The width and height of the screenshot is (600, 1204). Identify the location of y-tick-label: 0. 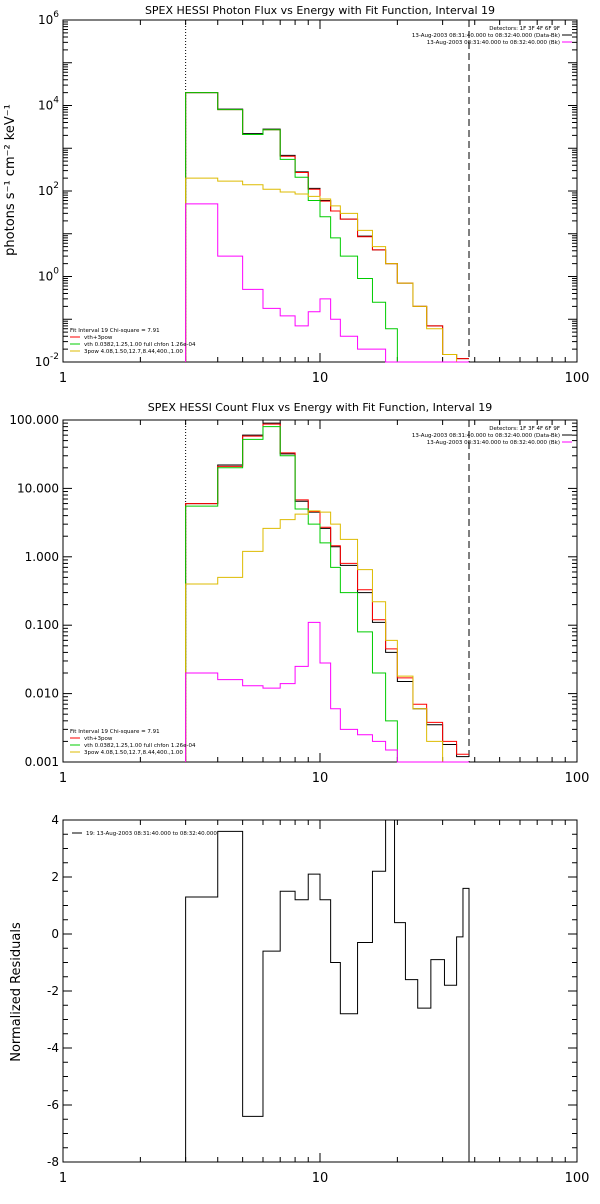
(55, 934).